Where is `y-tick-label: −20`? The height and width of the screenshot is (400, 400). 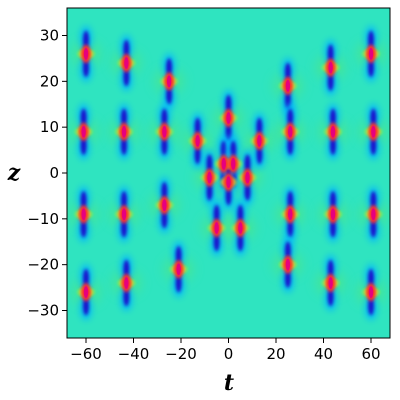 y-tick-label: −20 is located at coordinates (43, 265).